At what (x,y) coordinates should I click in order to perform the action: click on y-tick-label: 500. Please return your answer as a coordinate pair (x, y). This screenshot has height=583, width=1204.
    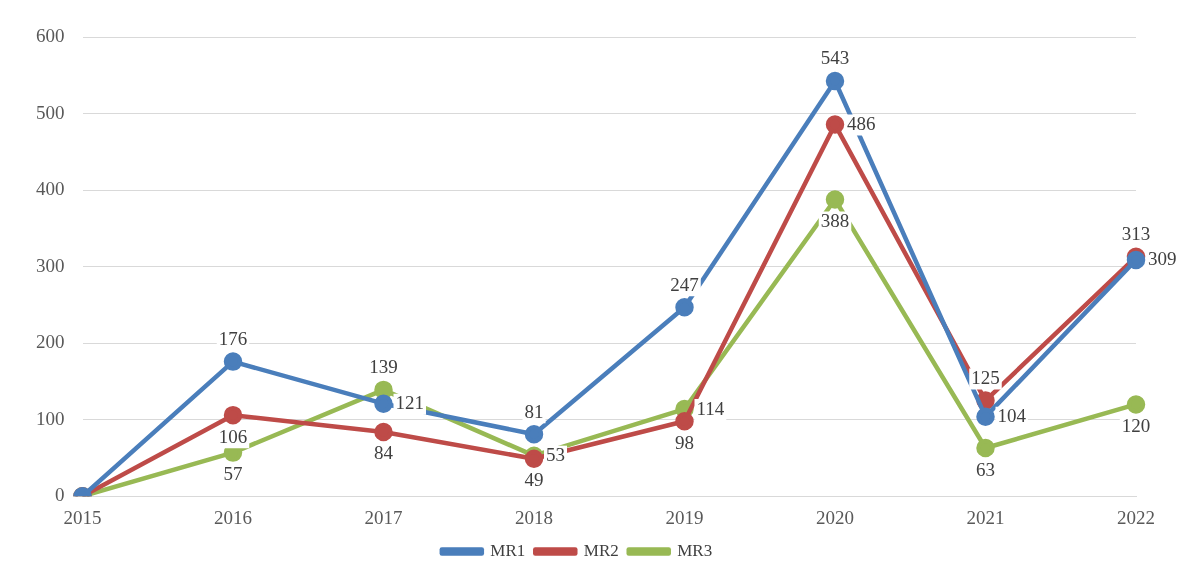
    Looking at the image, I should click on (50, 112).